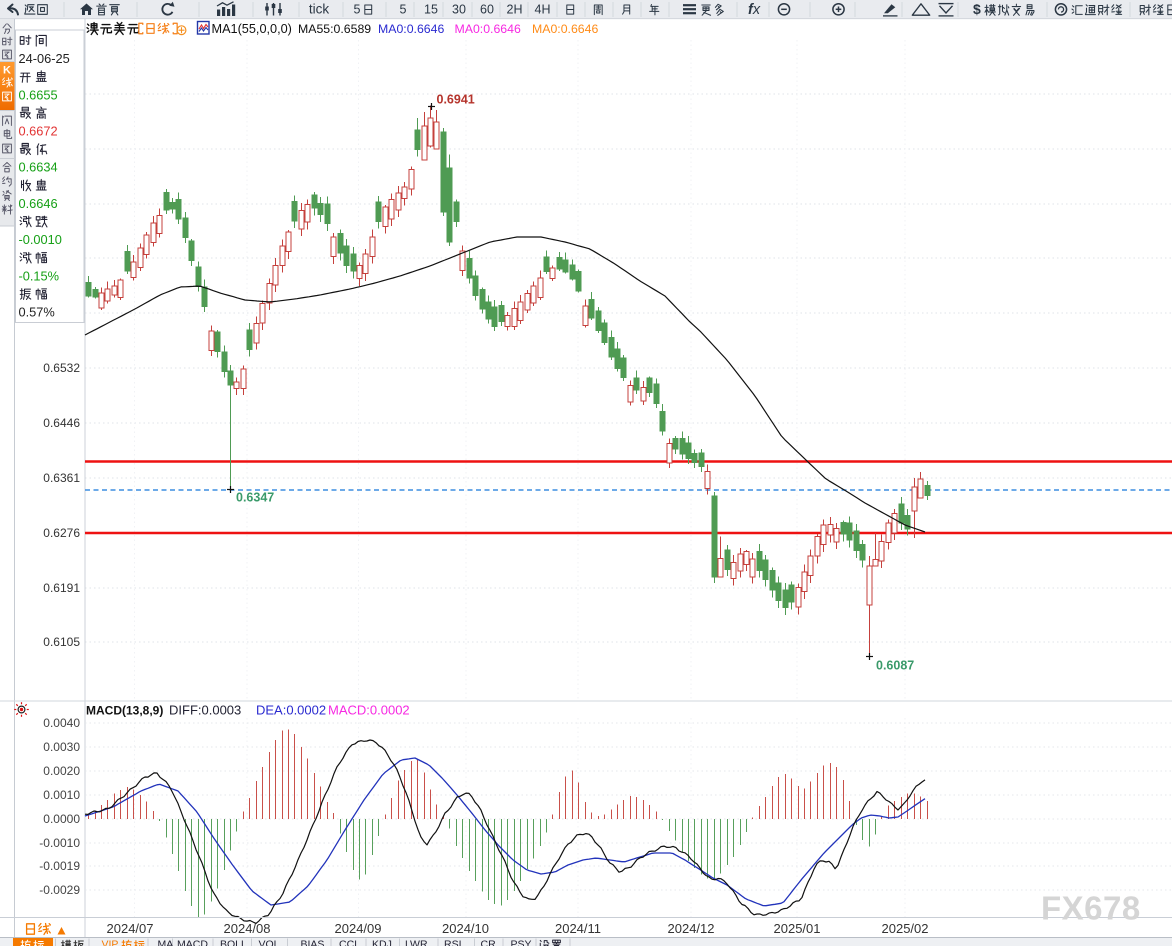  Describe the element at coordinates (487, 9) in the screenshot. I see `svg-text: 60` at that location.